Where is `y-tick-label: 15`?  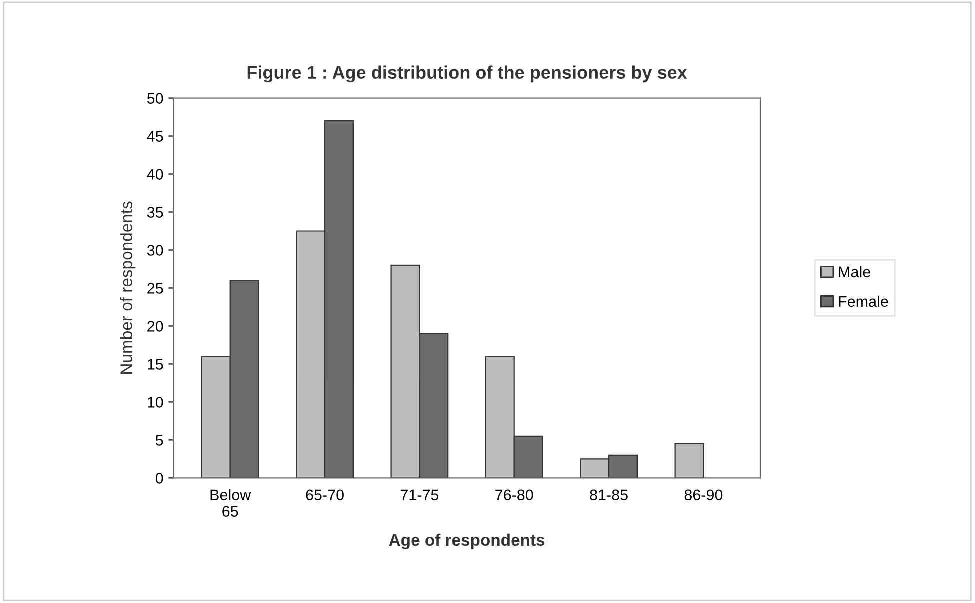
y-tick-label: 15 is located at coordinates (156, 364).